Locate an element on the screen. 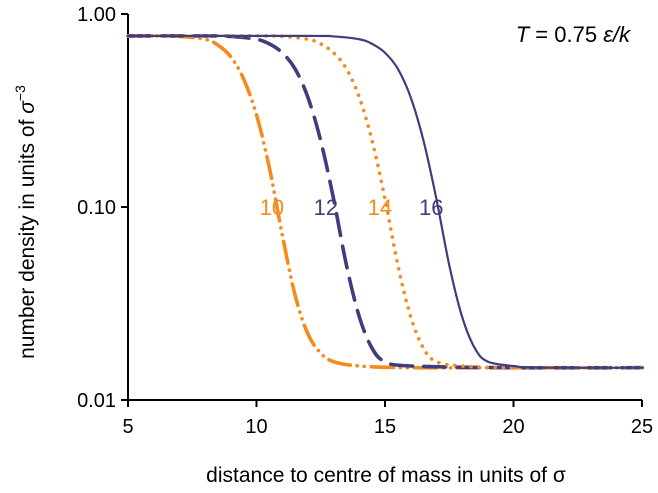 This screenshot has height=493, width=658. x-tick-label: 15 is located at coordinates (385, 427).